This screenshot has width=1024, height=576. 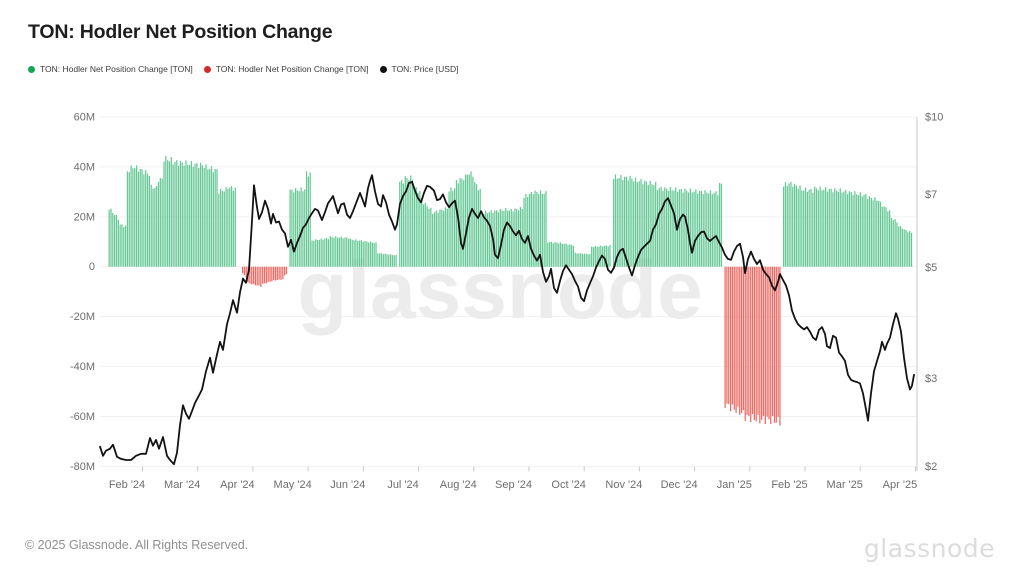 I want to click on y-axis-tick-left: -40M, so click(x=82, y=367).